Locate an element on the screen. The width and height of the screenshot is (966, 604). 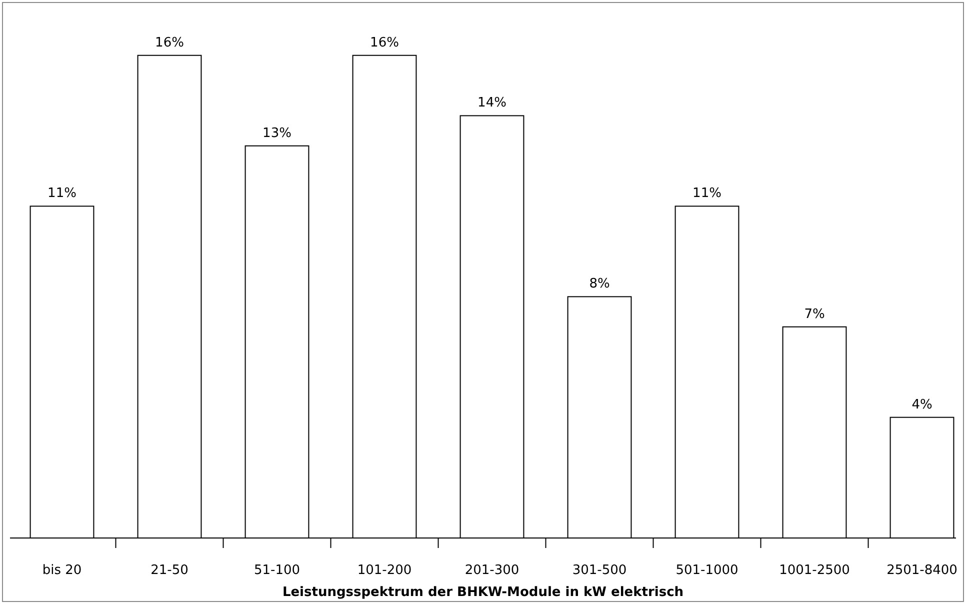
x-tick-label: 1001-2500 is located at coordinates (814, 570).